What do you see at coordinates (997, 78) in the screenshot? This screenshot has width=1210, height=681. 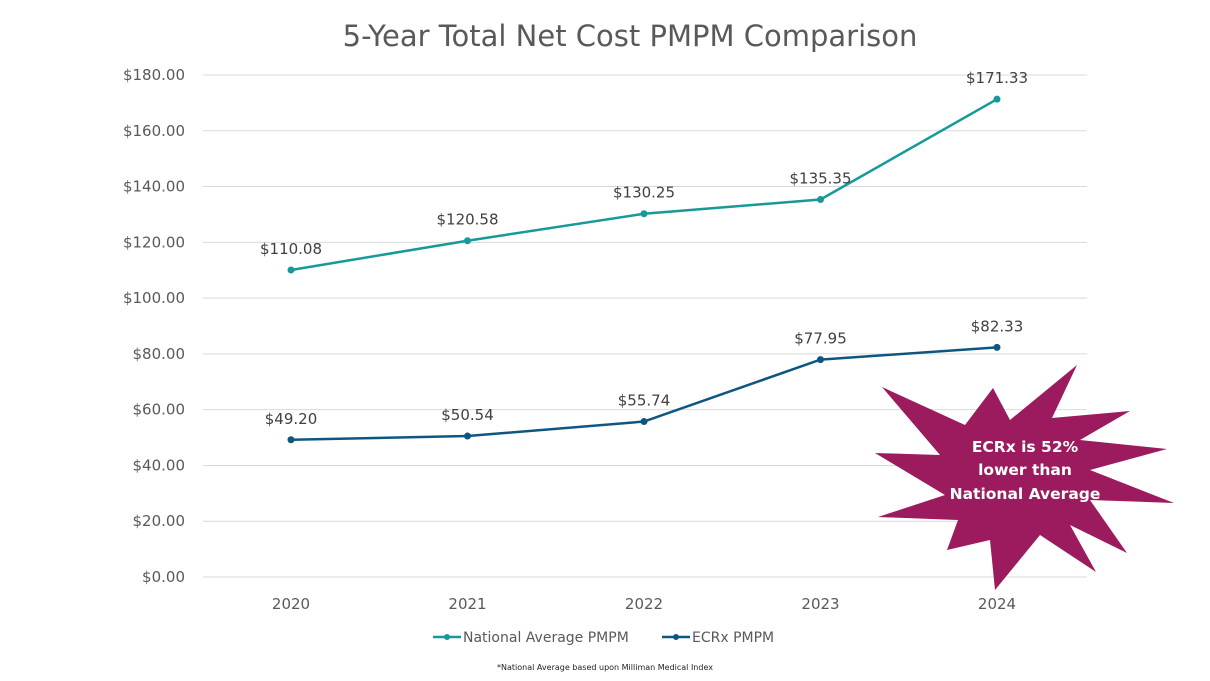 I see `data-label: $171.33` at bounding box center [997, 78].